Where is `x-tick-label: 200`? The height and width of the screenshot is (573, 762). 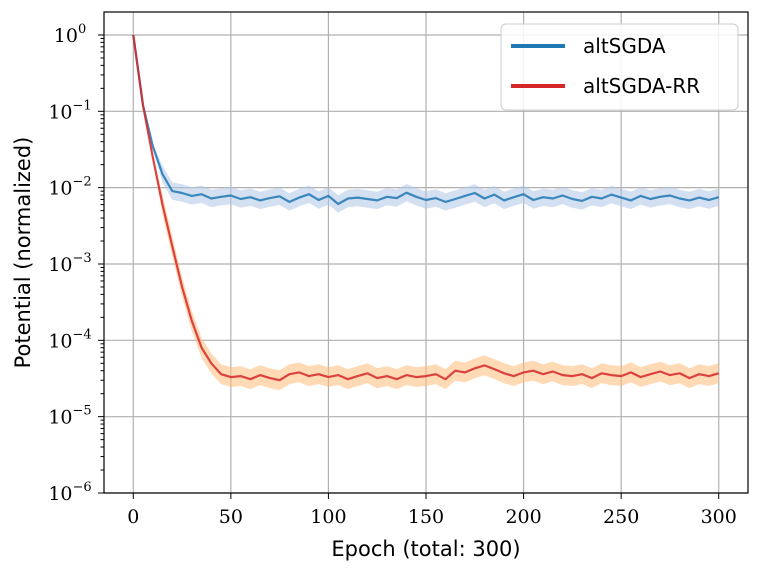
x-tick-label: 200 is located at coordinates (523, 517).